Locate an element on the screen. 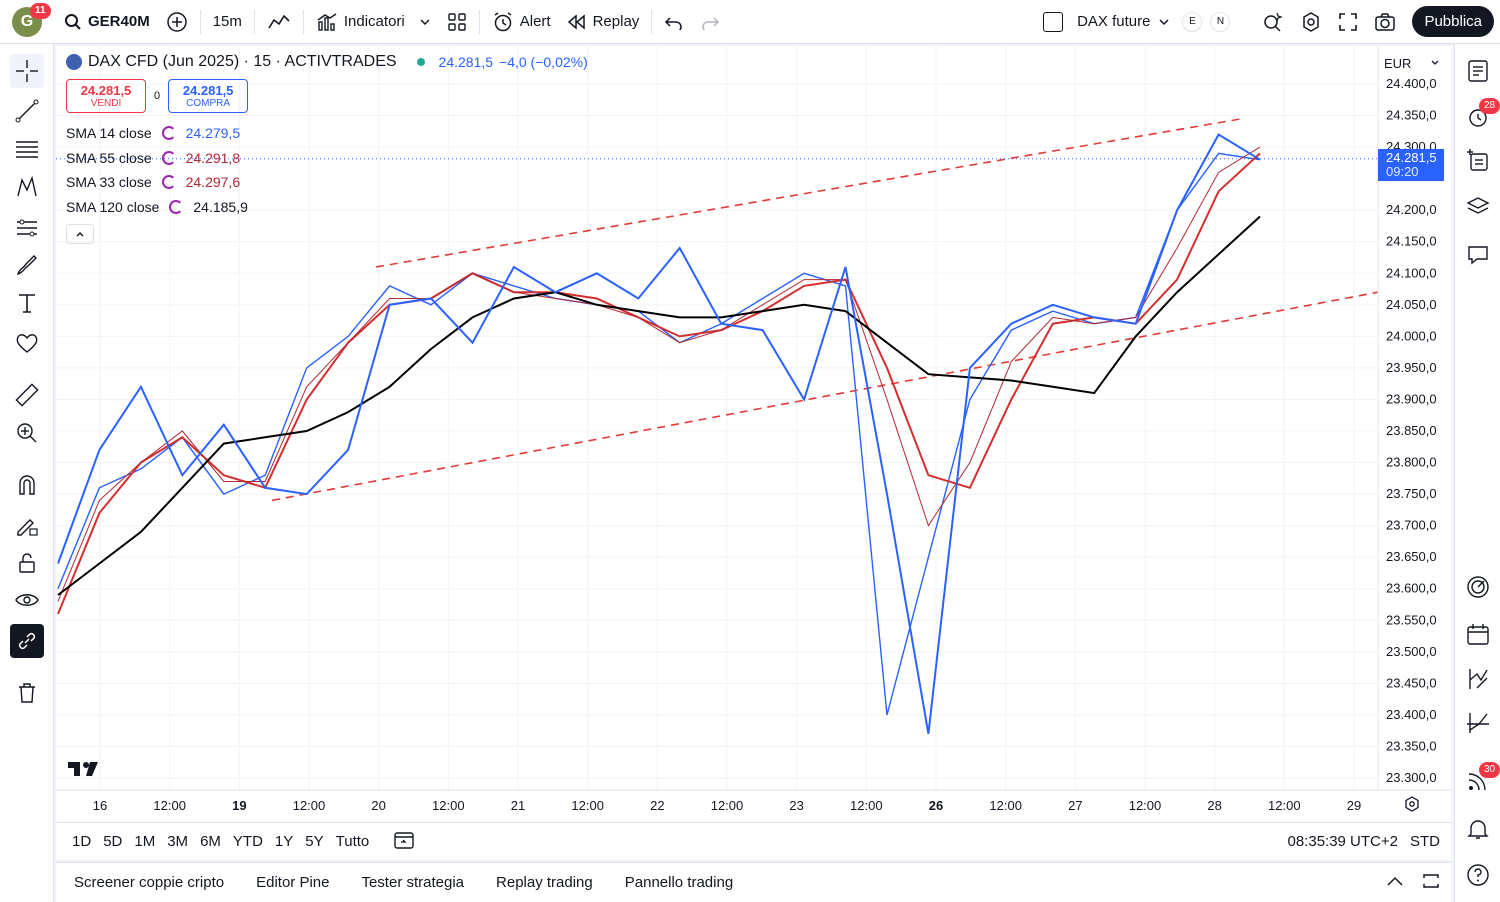 This screenshot has height=902, width=1500. indicator-row: SMA 33 close 24.297,6 is located at coordinates (327, 182).